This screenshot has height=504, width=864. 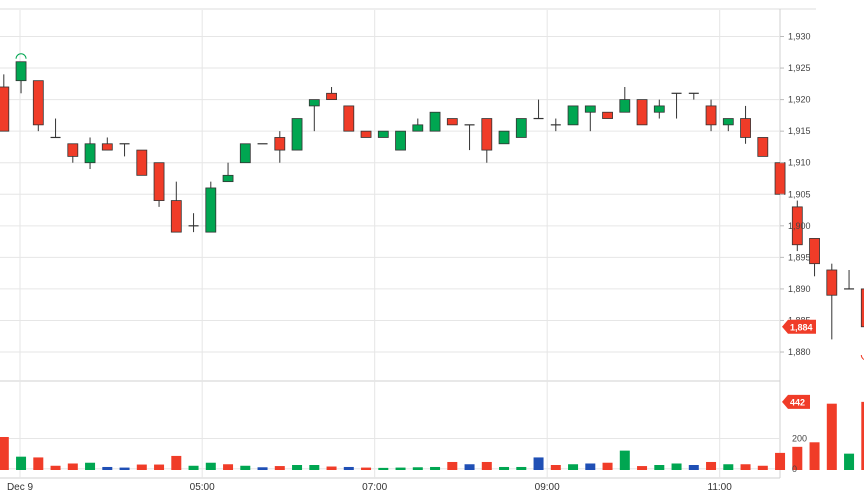 What do you see at coordinates (374, 487) in the screenshot?
I see `time-axis-label: 07:00` at bounding box center [374, 487].